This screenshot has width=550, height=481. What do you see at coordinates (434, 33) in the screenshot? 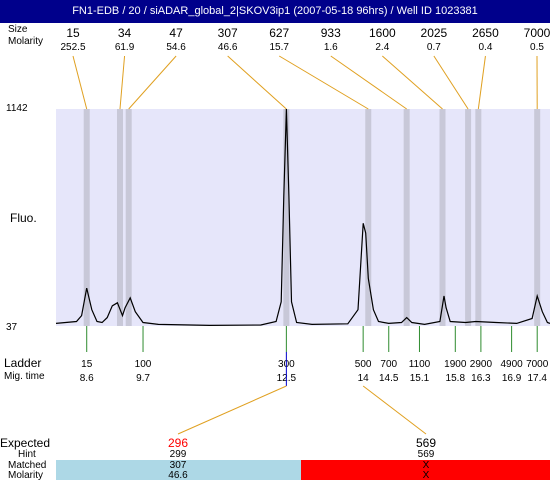
I see `peak-size-label: 2025` at bounding box center [434, 33].